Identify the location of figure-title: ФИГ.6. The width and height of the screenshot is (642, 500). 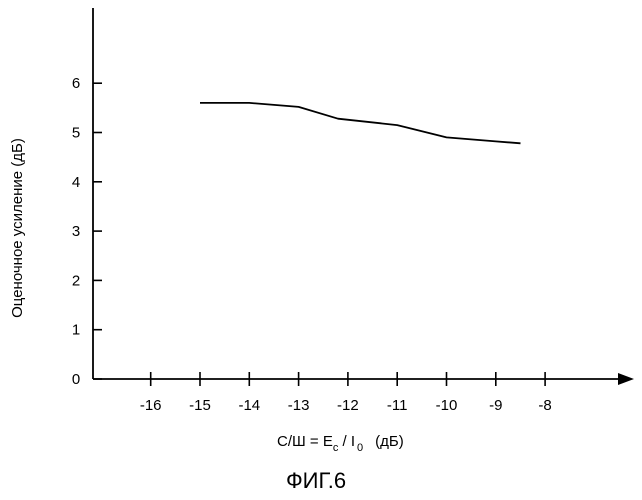
(316, 480).